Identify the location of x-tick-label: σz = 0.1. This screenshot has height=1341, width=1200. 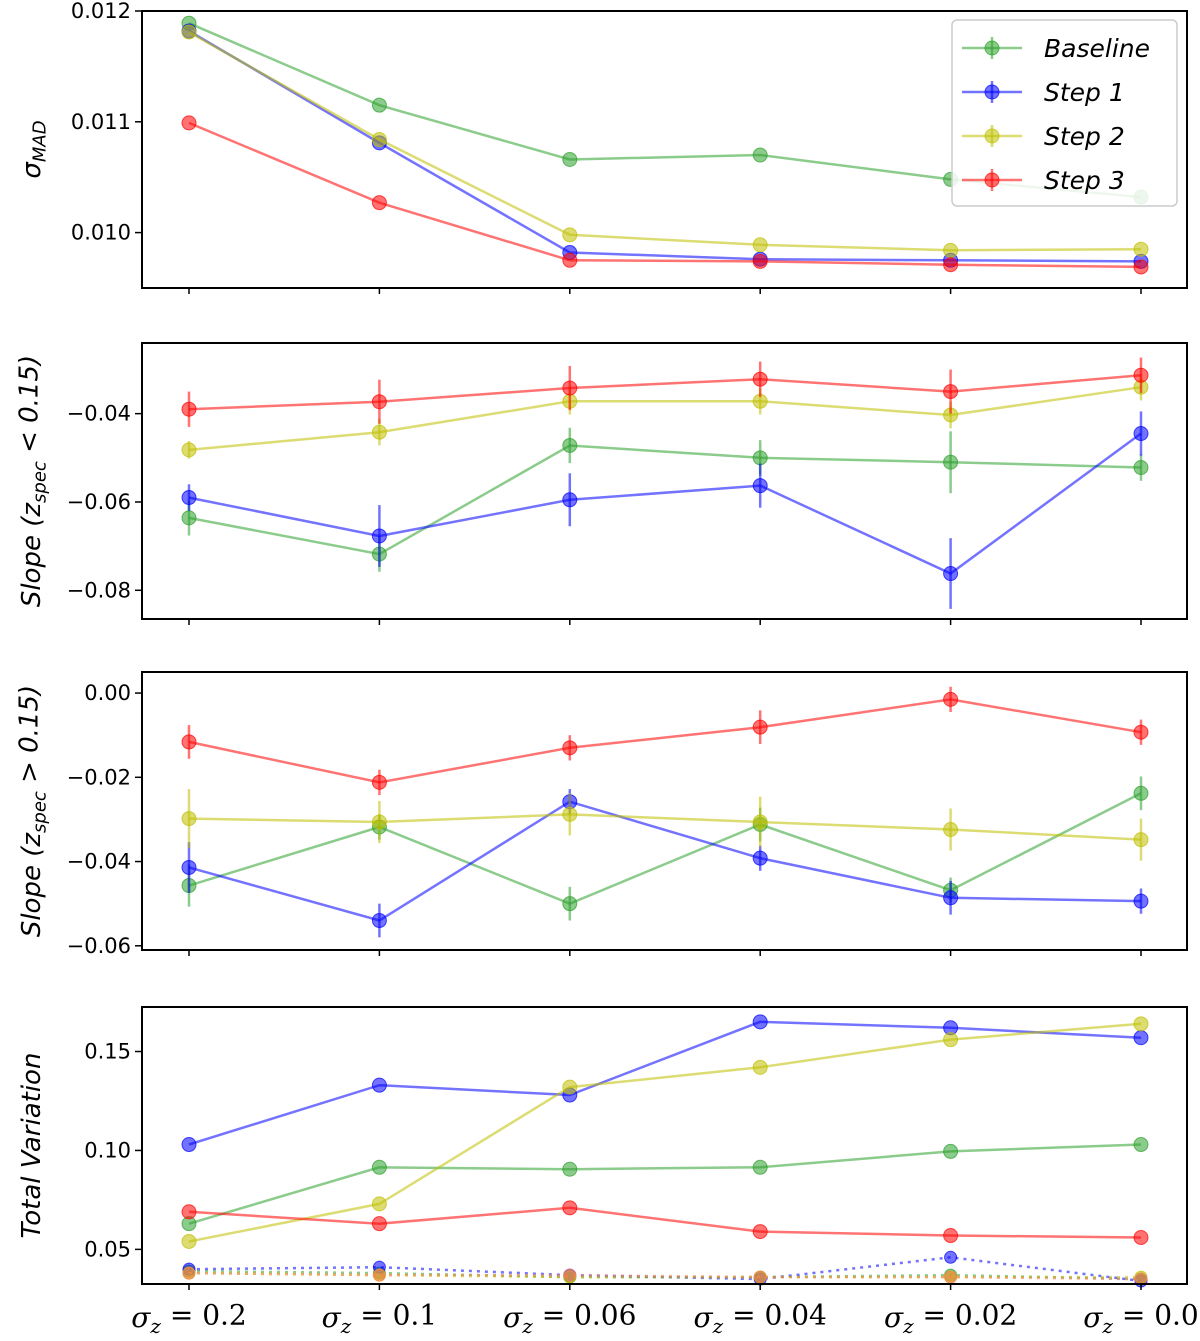
(379, 1318).